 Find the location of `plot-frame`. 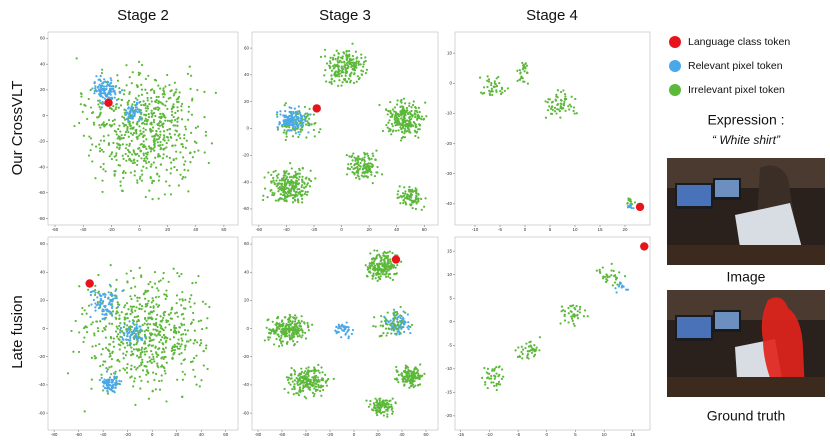

plot-frame is located at coordinates (552, 128).